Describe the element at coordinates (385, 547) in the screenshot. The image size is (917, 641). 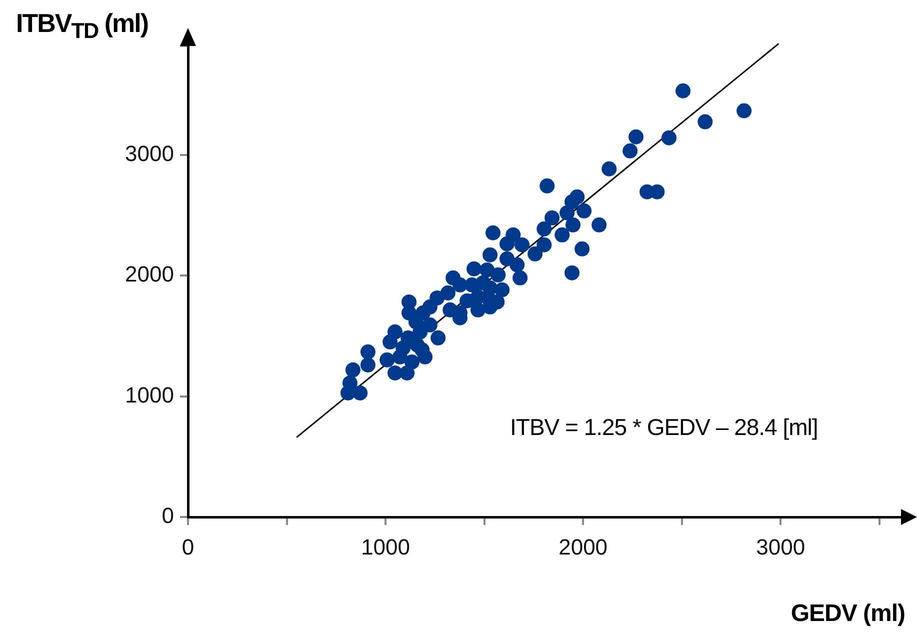
I see `x-tick-label: 1000` at that location.